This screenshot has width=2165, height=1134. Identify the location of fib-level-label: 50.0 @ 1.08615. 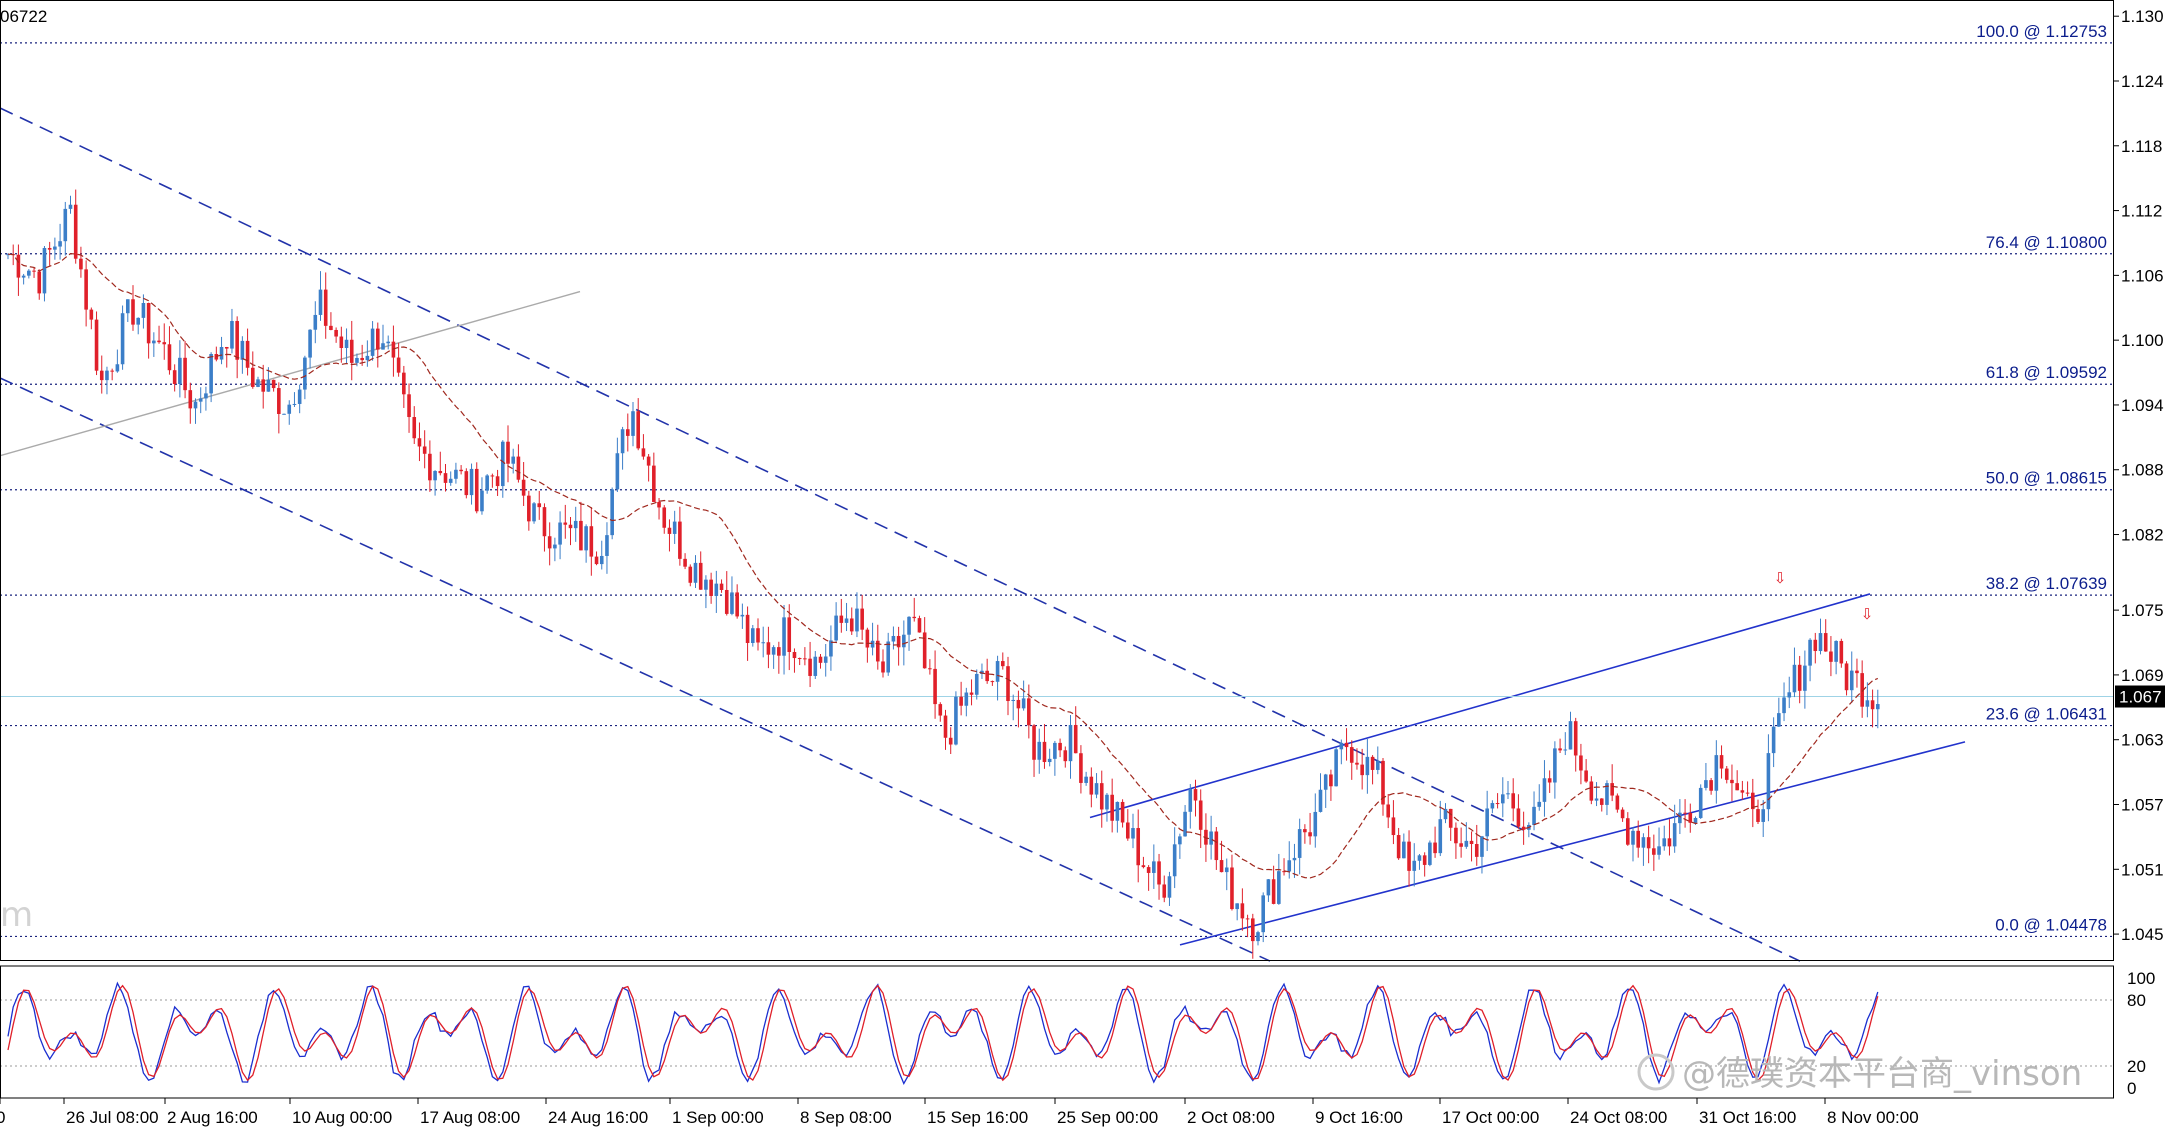
(2046, 478).